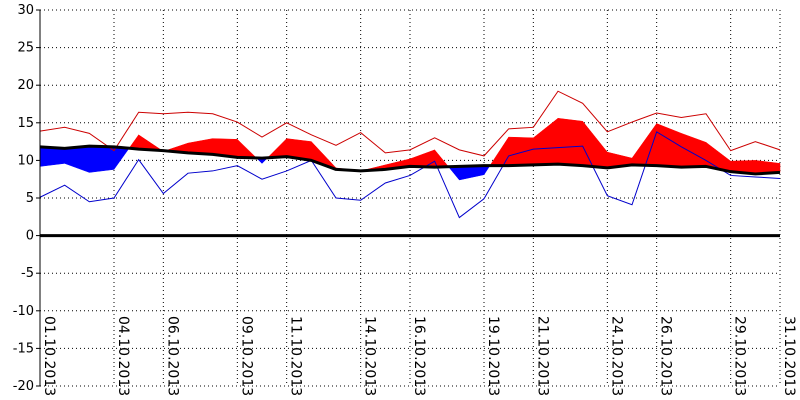  What do you see at coordinates (123, 356) in the screenshot?
I see `x-tick-label: 04.10.2013` at bounding box center [123, 356].